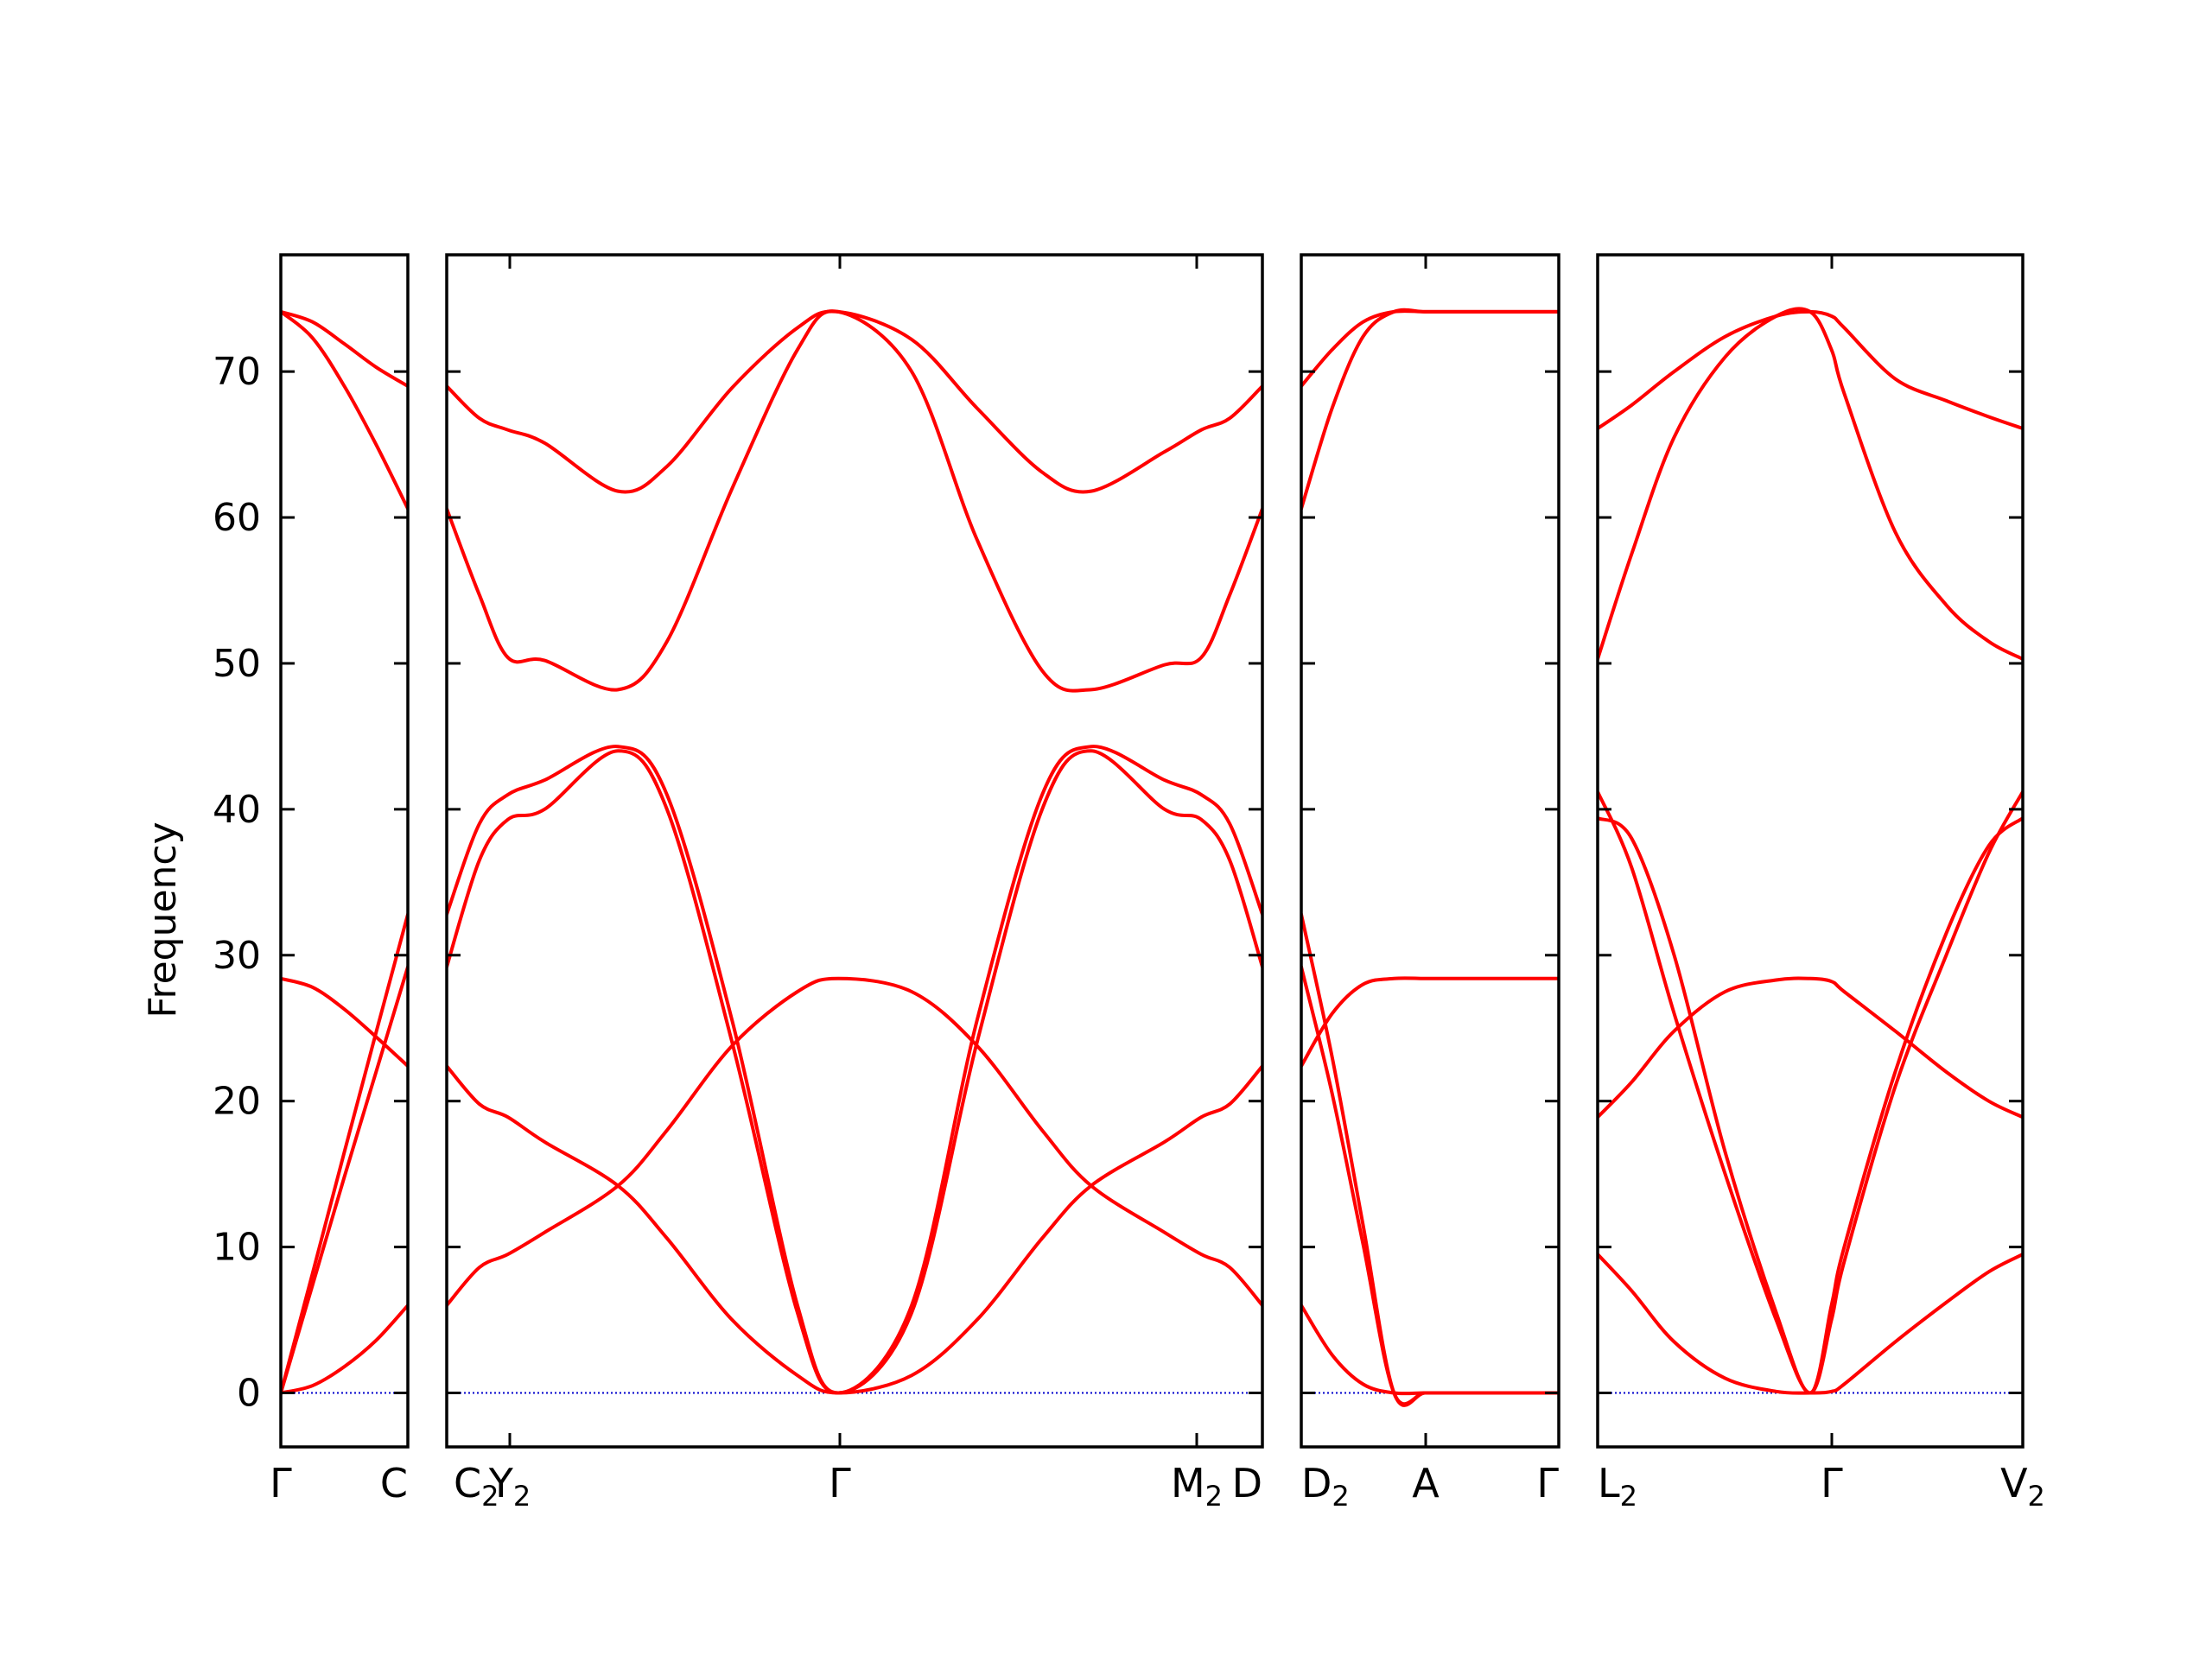 The height and width of the screenshot is (1662, 2212). Describe the element at coordinates (237, 956) in the screenshot. I see `y-tick-label: 30` at that location.